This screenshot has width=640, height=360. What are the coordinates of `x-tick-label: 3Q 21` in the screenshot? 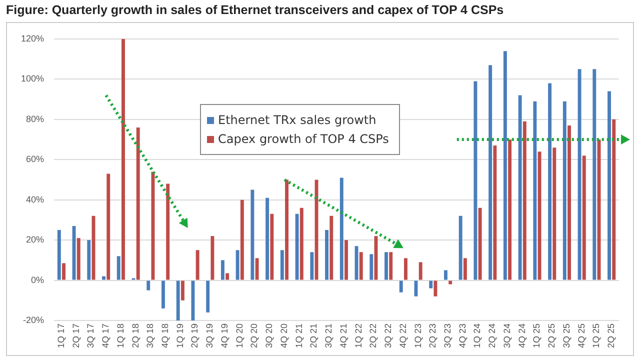 It's located at (329, 335).